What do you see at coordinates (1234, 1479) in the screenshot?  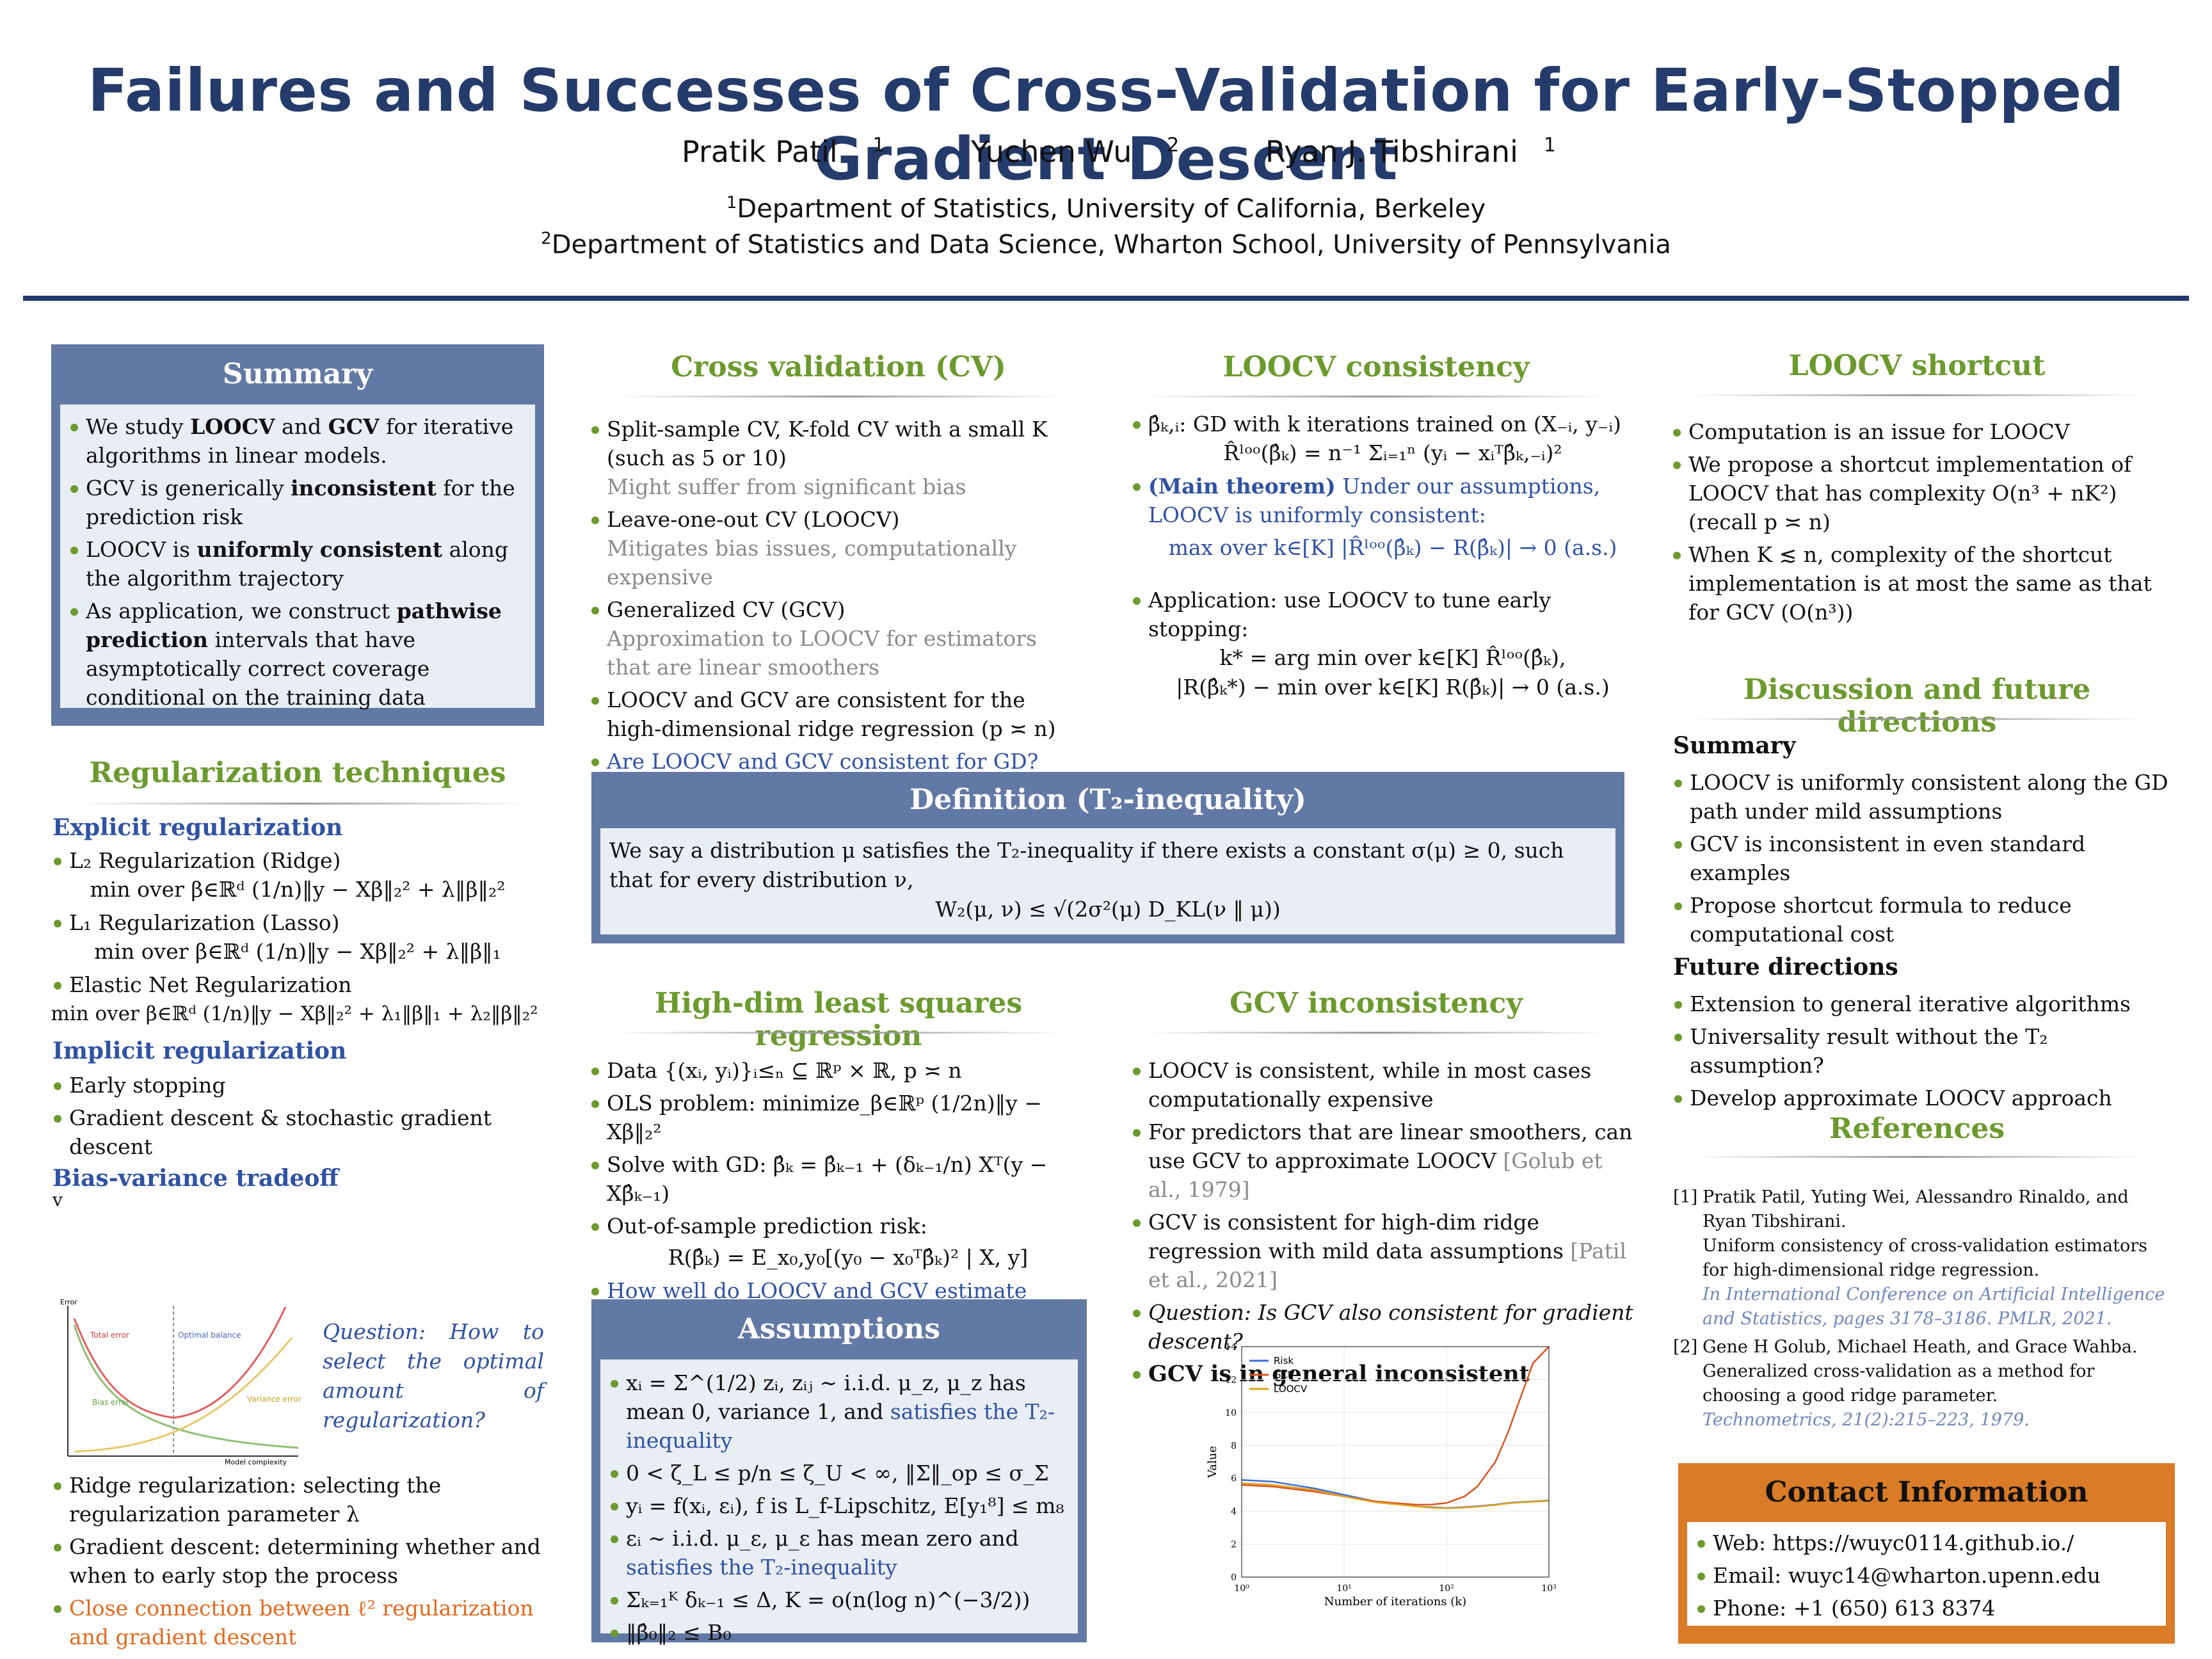 I see `y-tick-label: 6` at bounding box center [1234, 1479].